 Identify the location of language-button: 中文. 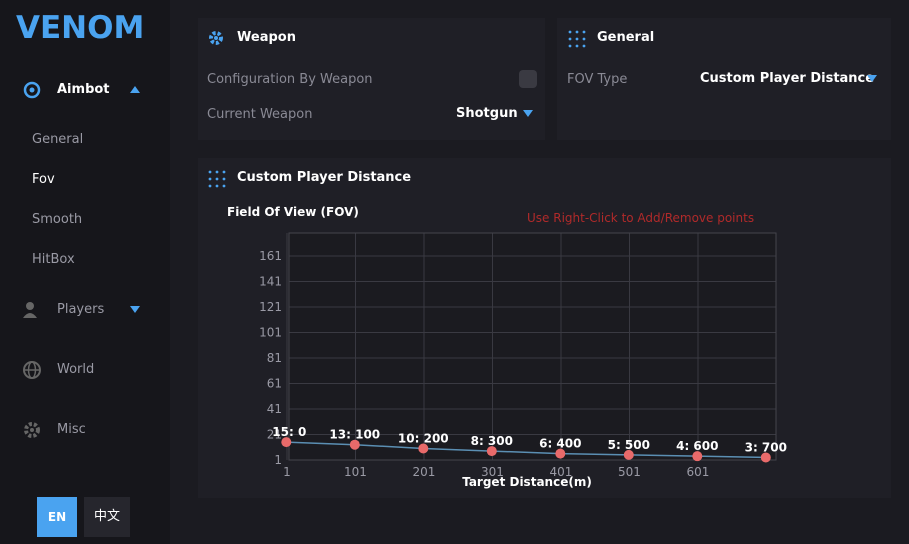
(107, 517).